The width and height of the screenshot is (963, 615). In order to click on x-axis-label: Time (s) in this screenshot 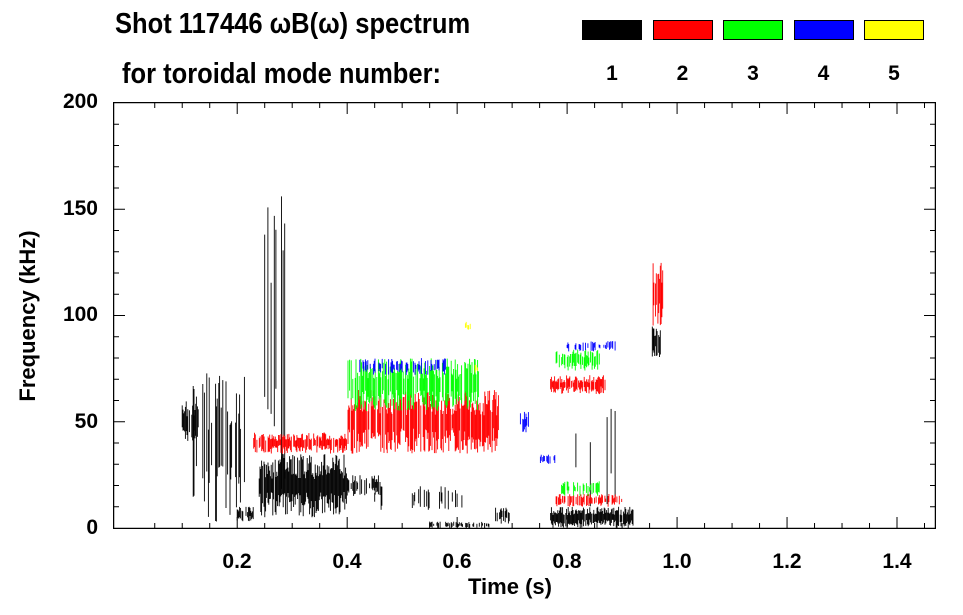, I will do `click(510, 586)`.